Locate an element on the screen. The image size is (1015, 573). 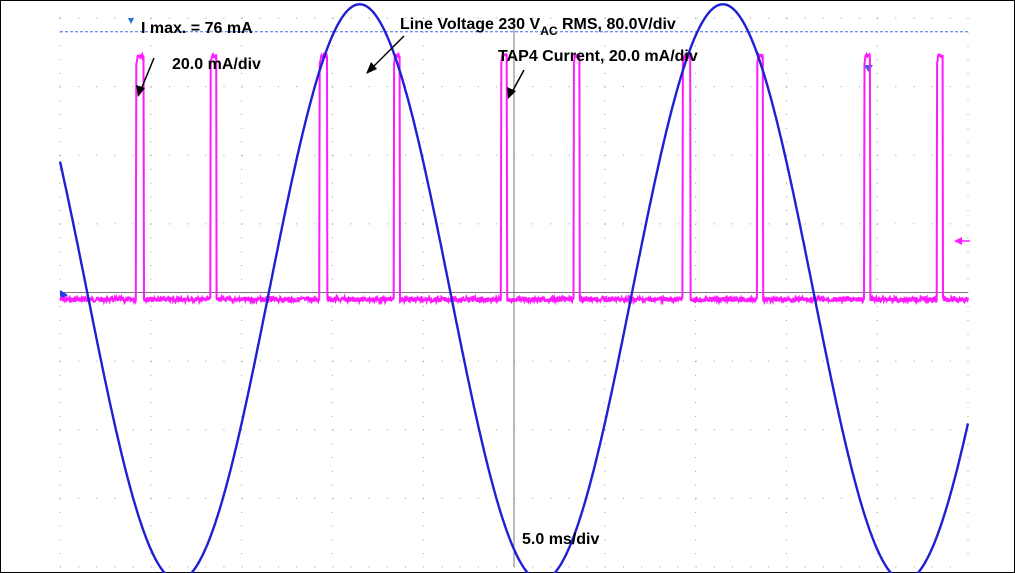
annotation-arrows is located at coordinates (330, 67).